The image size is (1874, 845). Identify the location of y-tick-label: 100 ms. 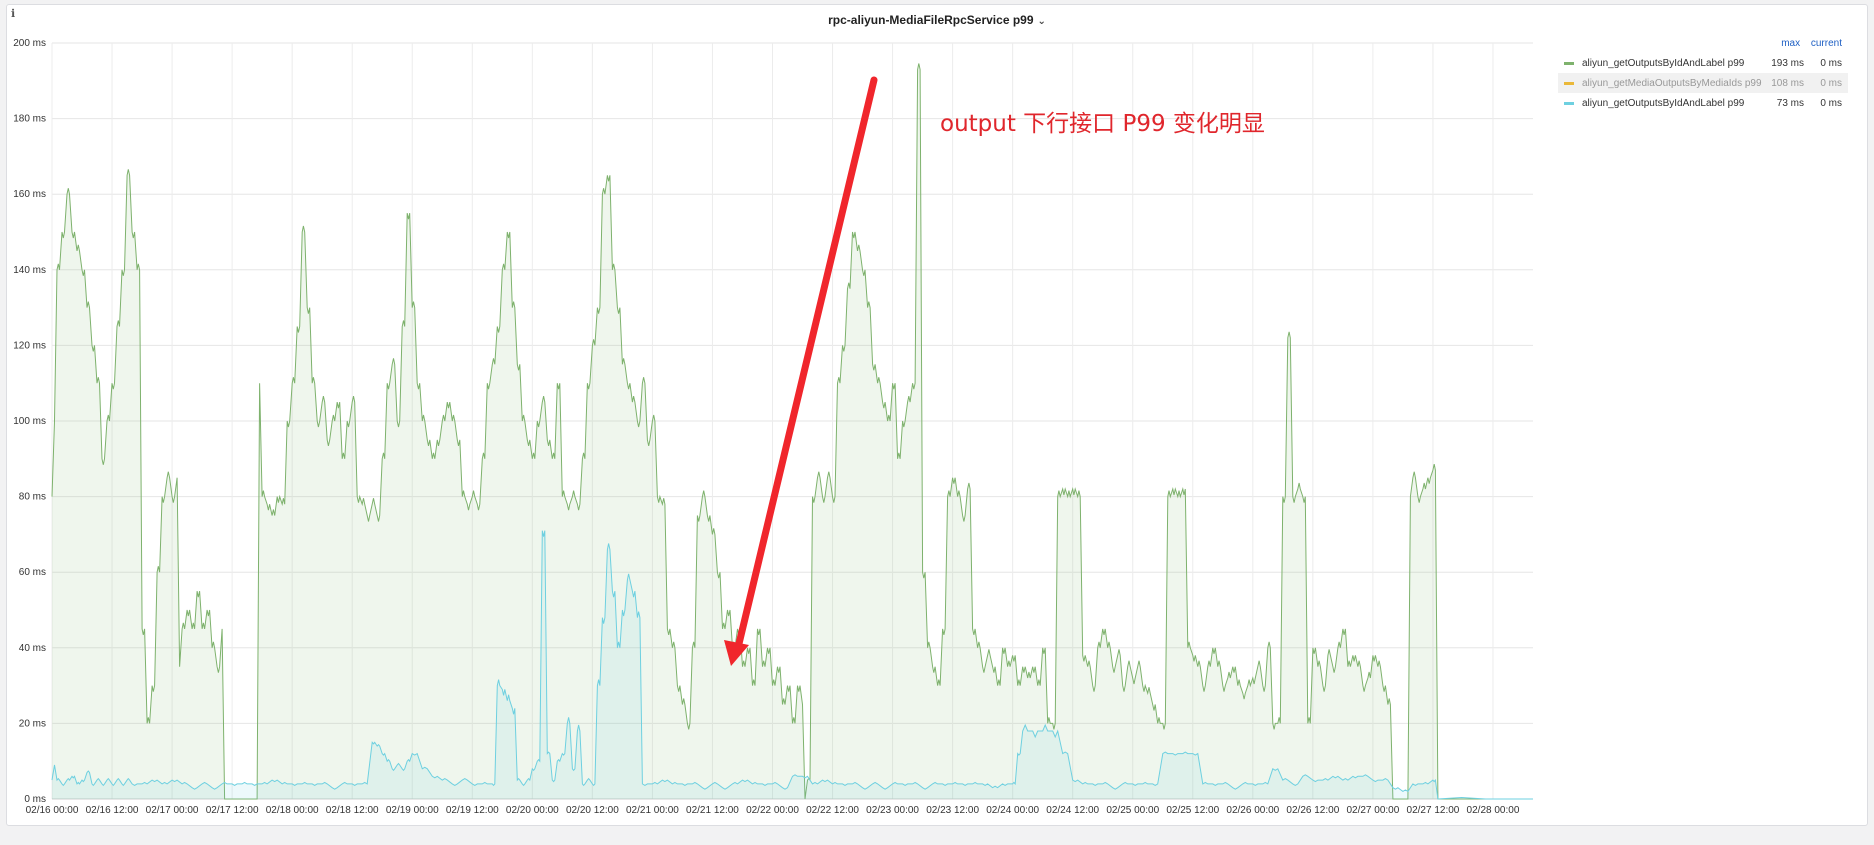
(29, 421).